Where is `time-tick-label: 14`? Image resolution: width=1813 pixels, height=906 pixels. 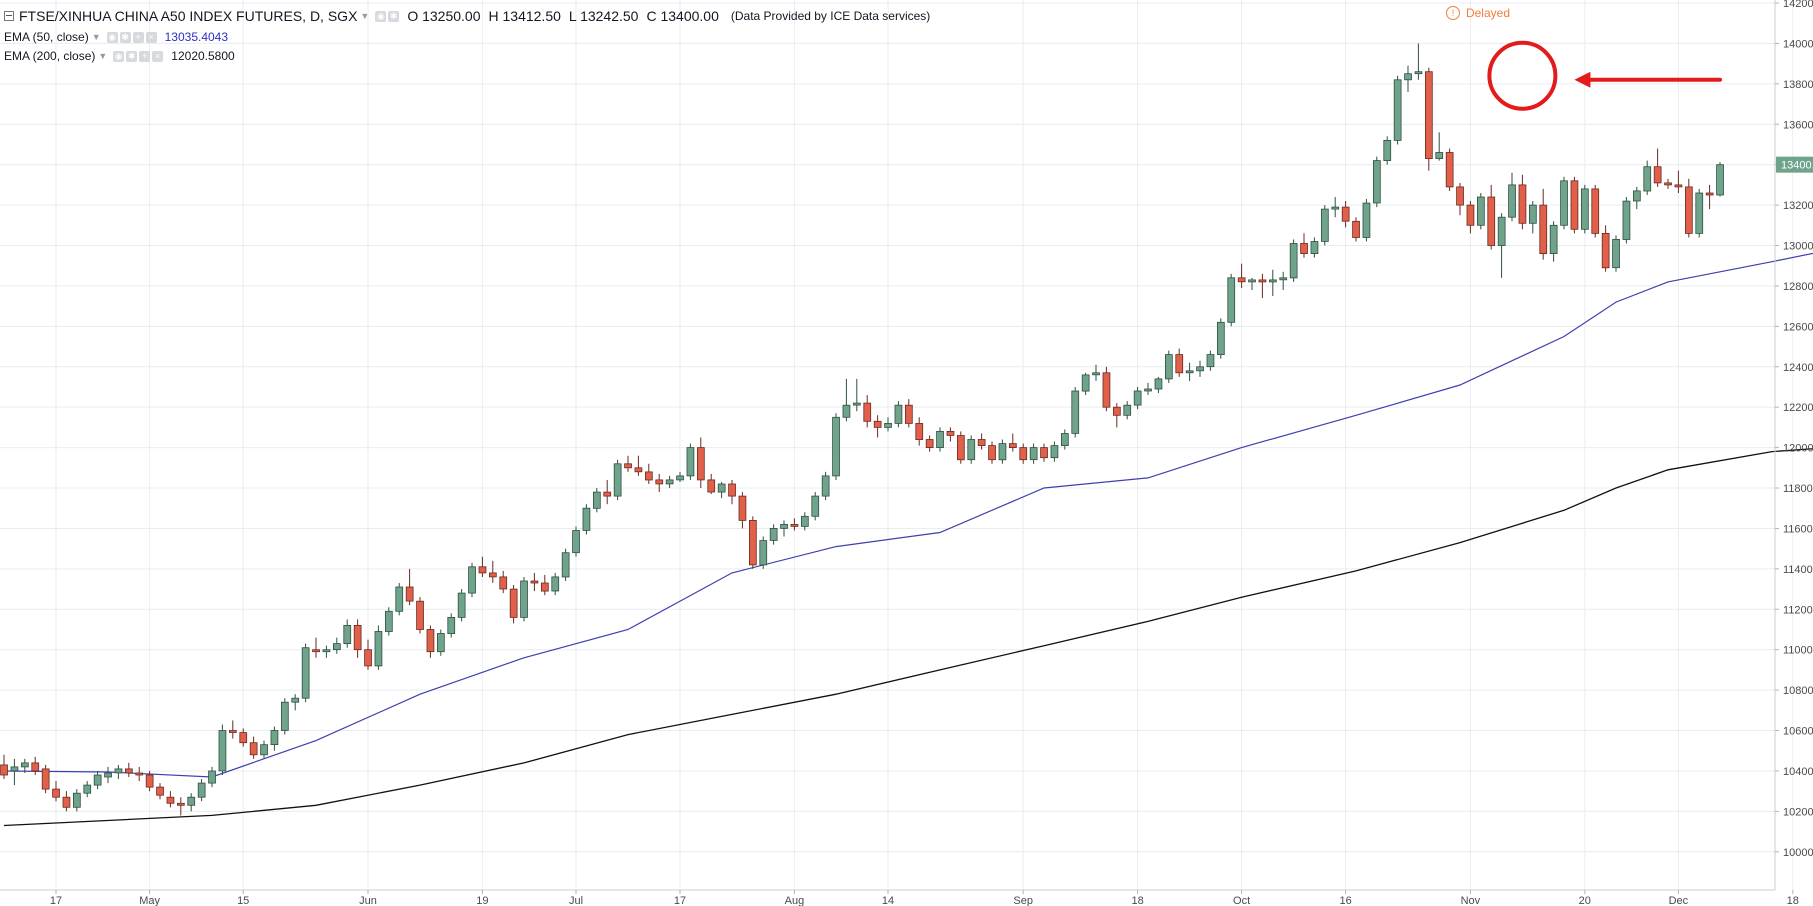 time-tick-label: 14 is located at coordinates (888, 900).